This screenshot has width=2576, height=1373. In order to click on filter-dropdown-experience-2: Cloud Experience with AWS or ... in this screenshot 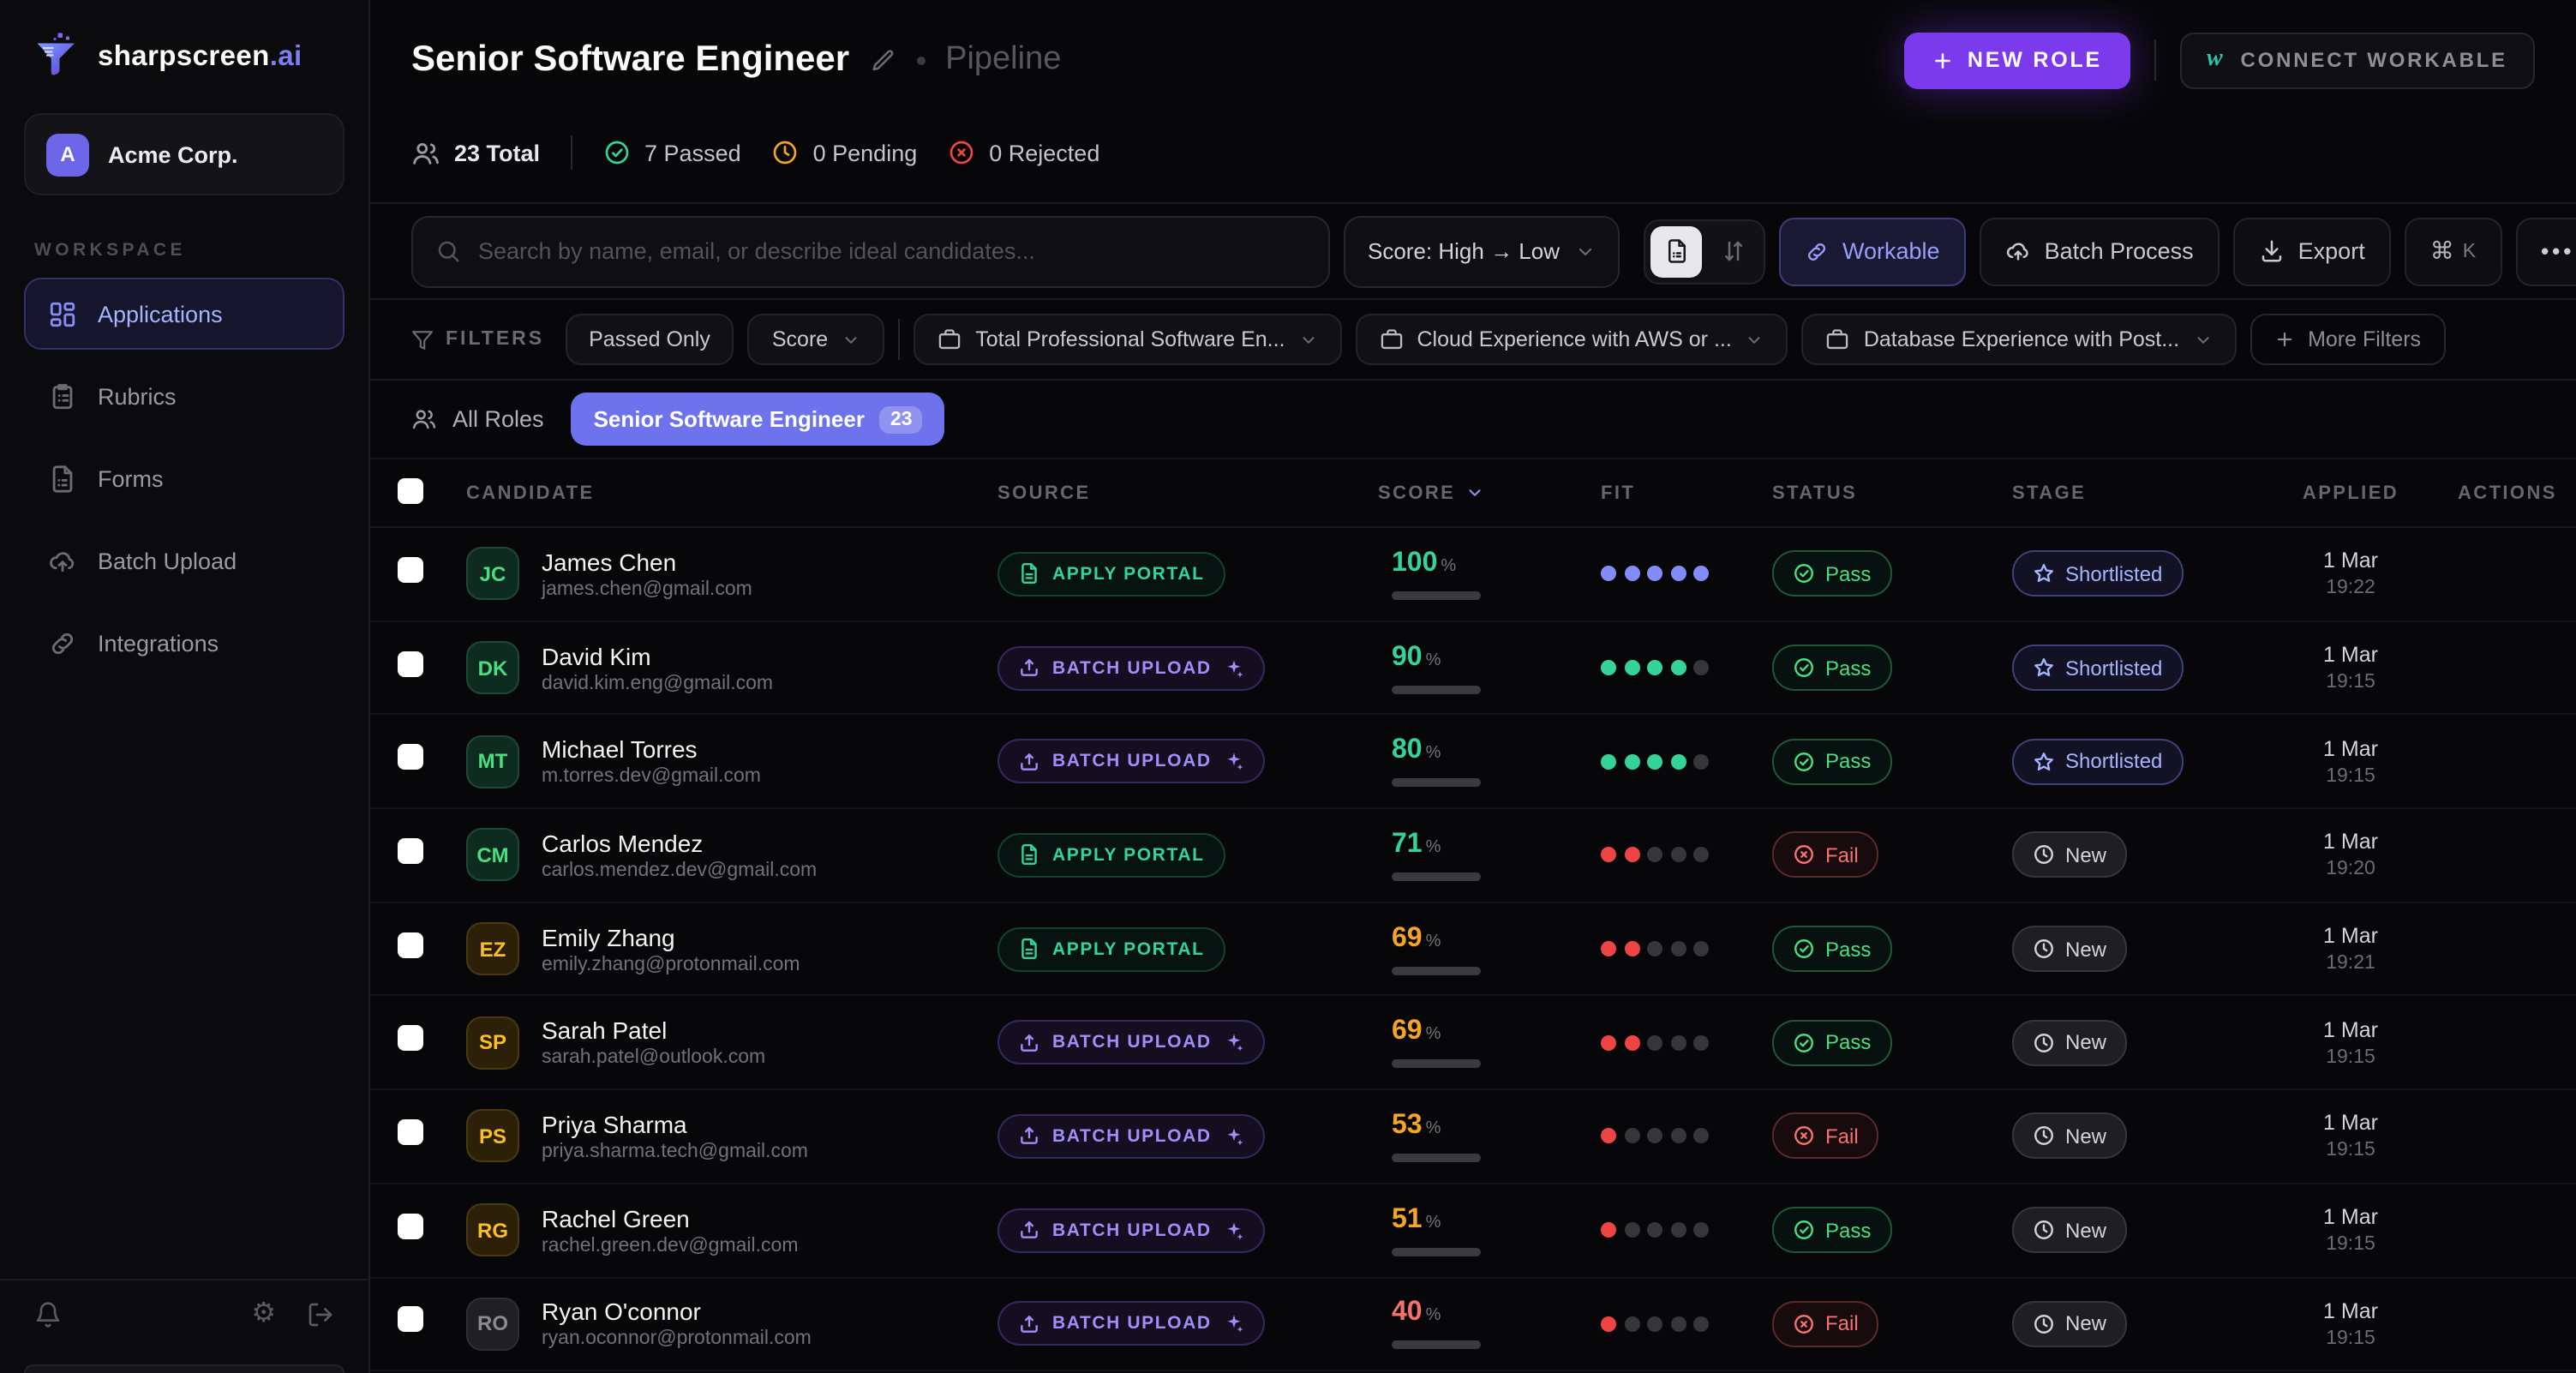, I will do `click(1571, 339)`.